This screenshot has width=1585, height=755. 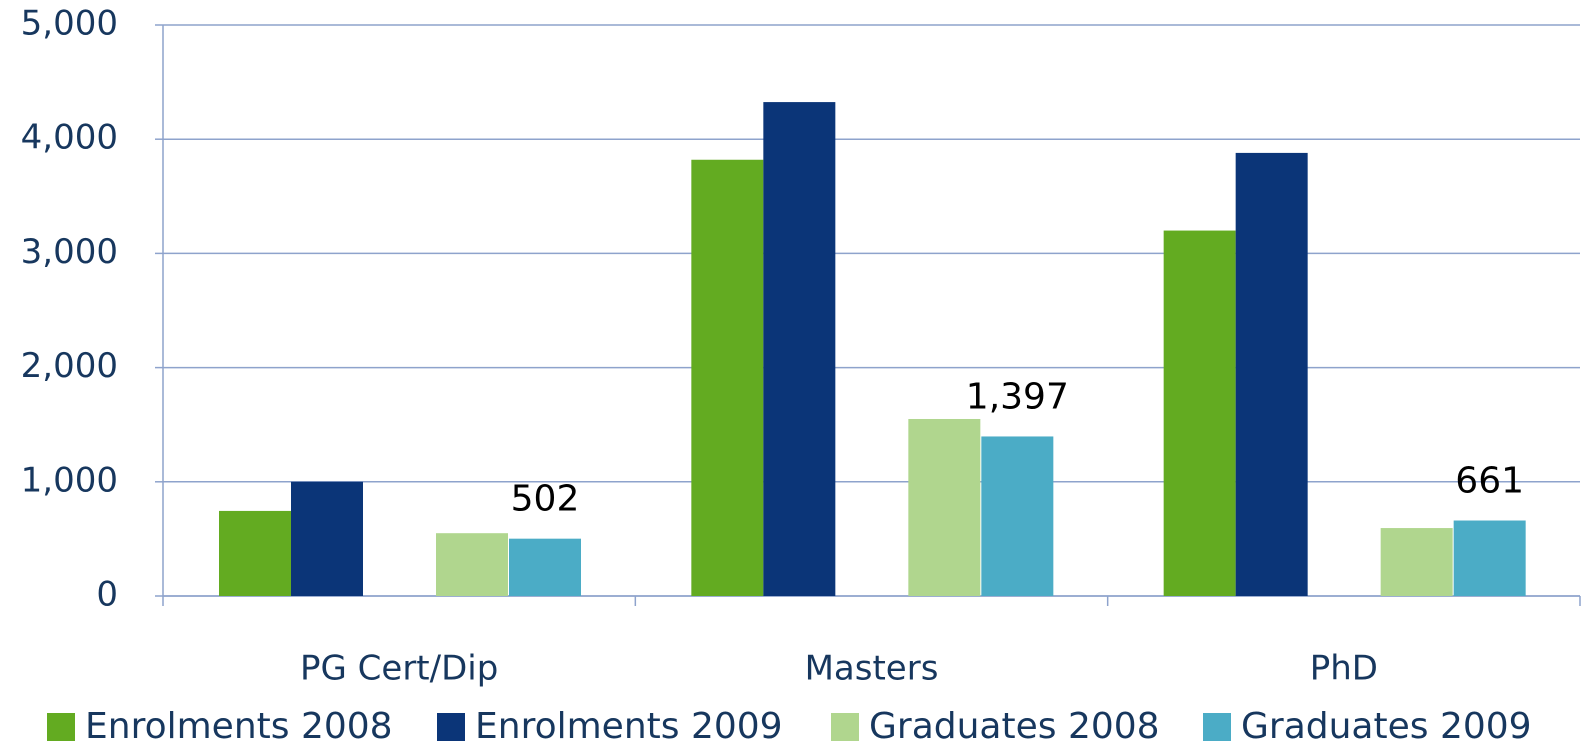 I want to click on data-label: 661, so click(x=1489, y=481).